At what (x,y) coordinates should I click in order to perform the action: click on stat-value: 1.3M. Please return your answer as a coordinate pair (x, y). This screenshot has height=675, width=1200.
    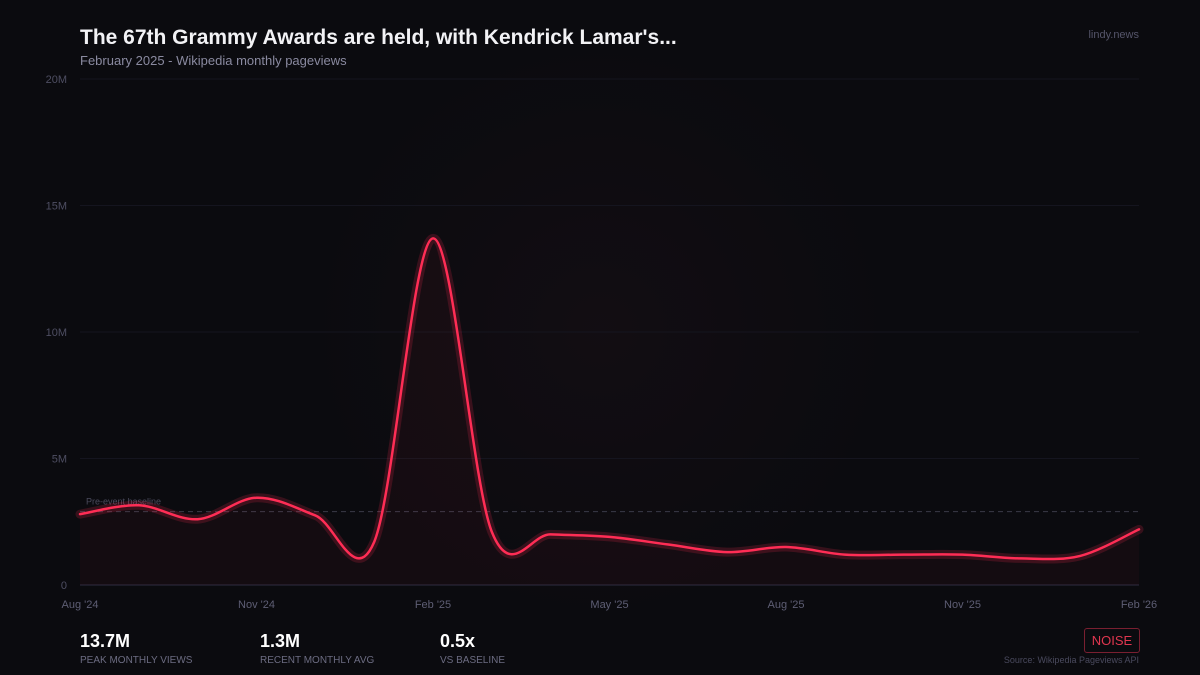
    Looking at the image, I should click on (280, 641).